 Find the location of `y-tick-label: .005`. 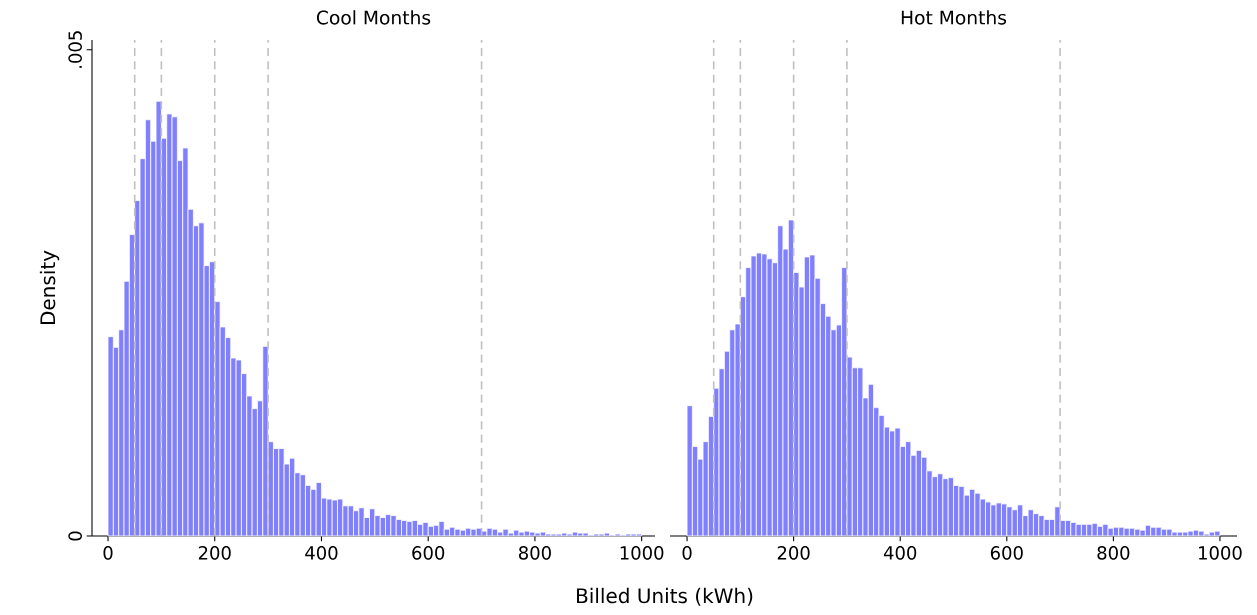

y-tick-label: .005 is located at coordinates (75, 49).